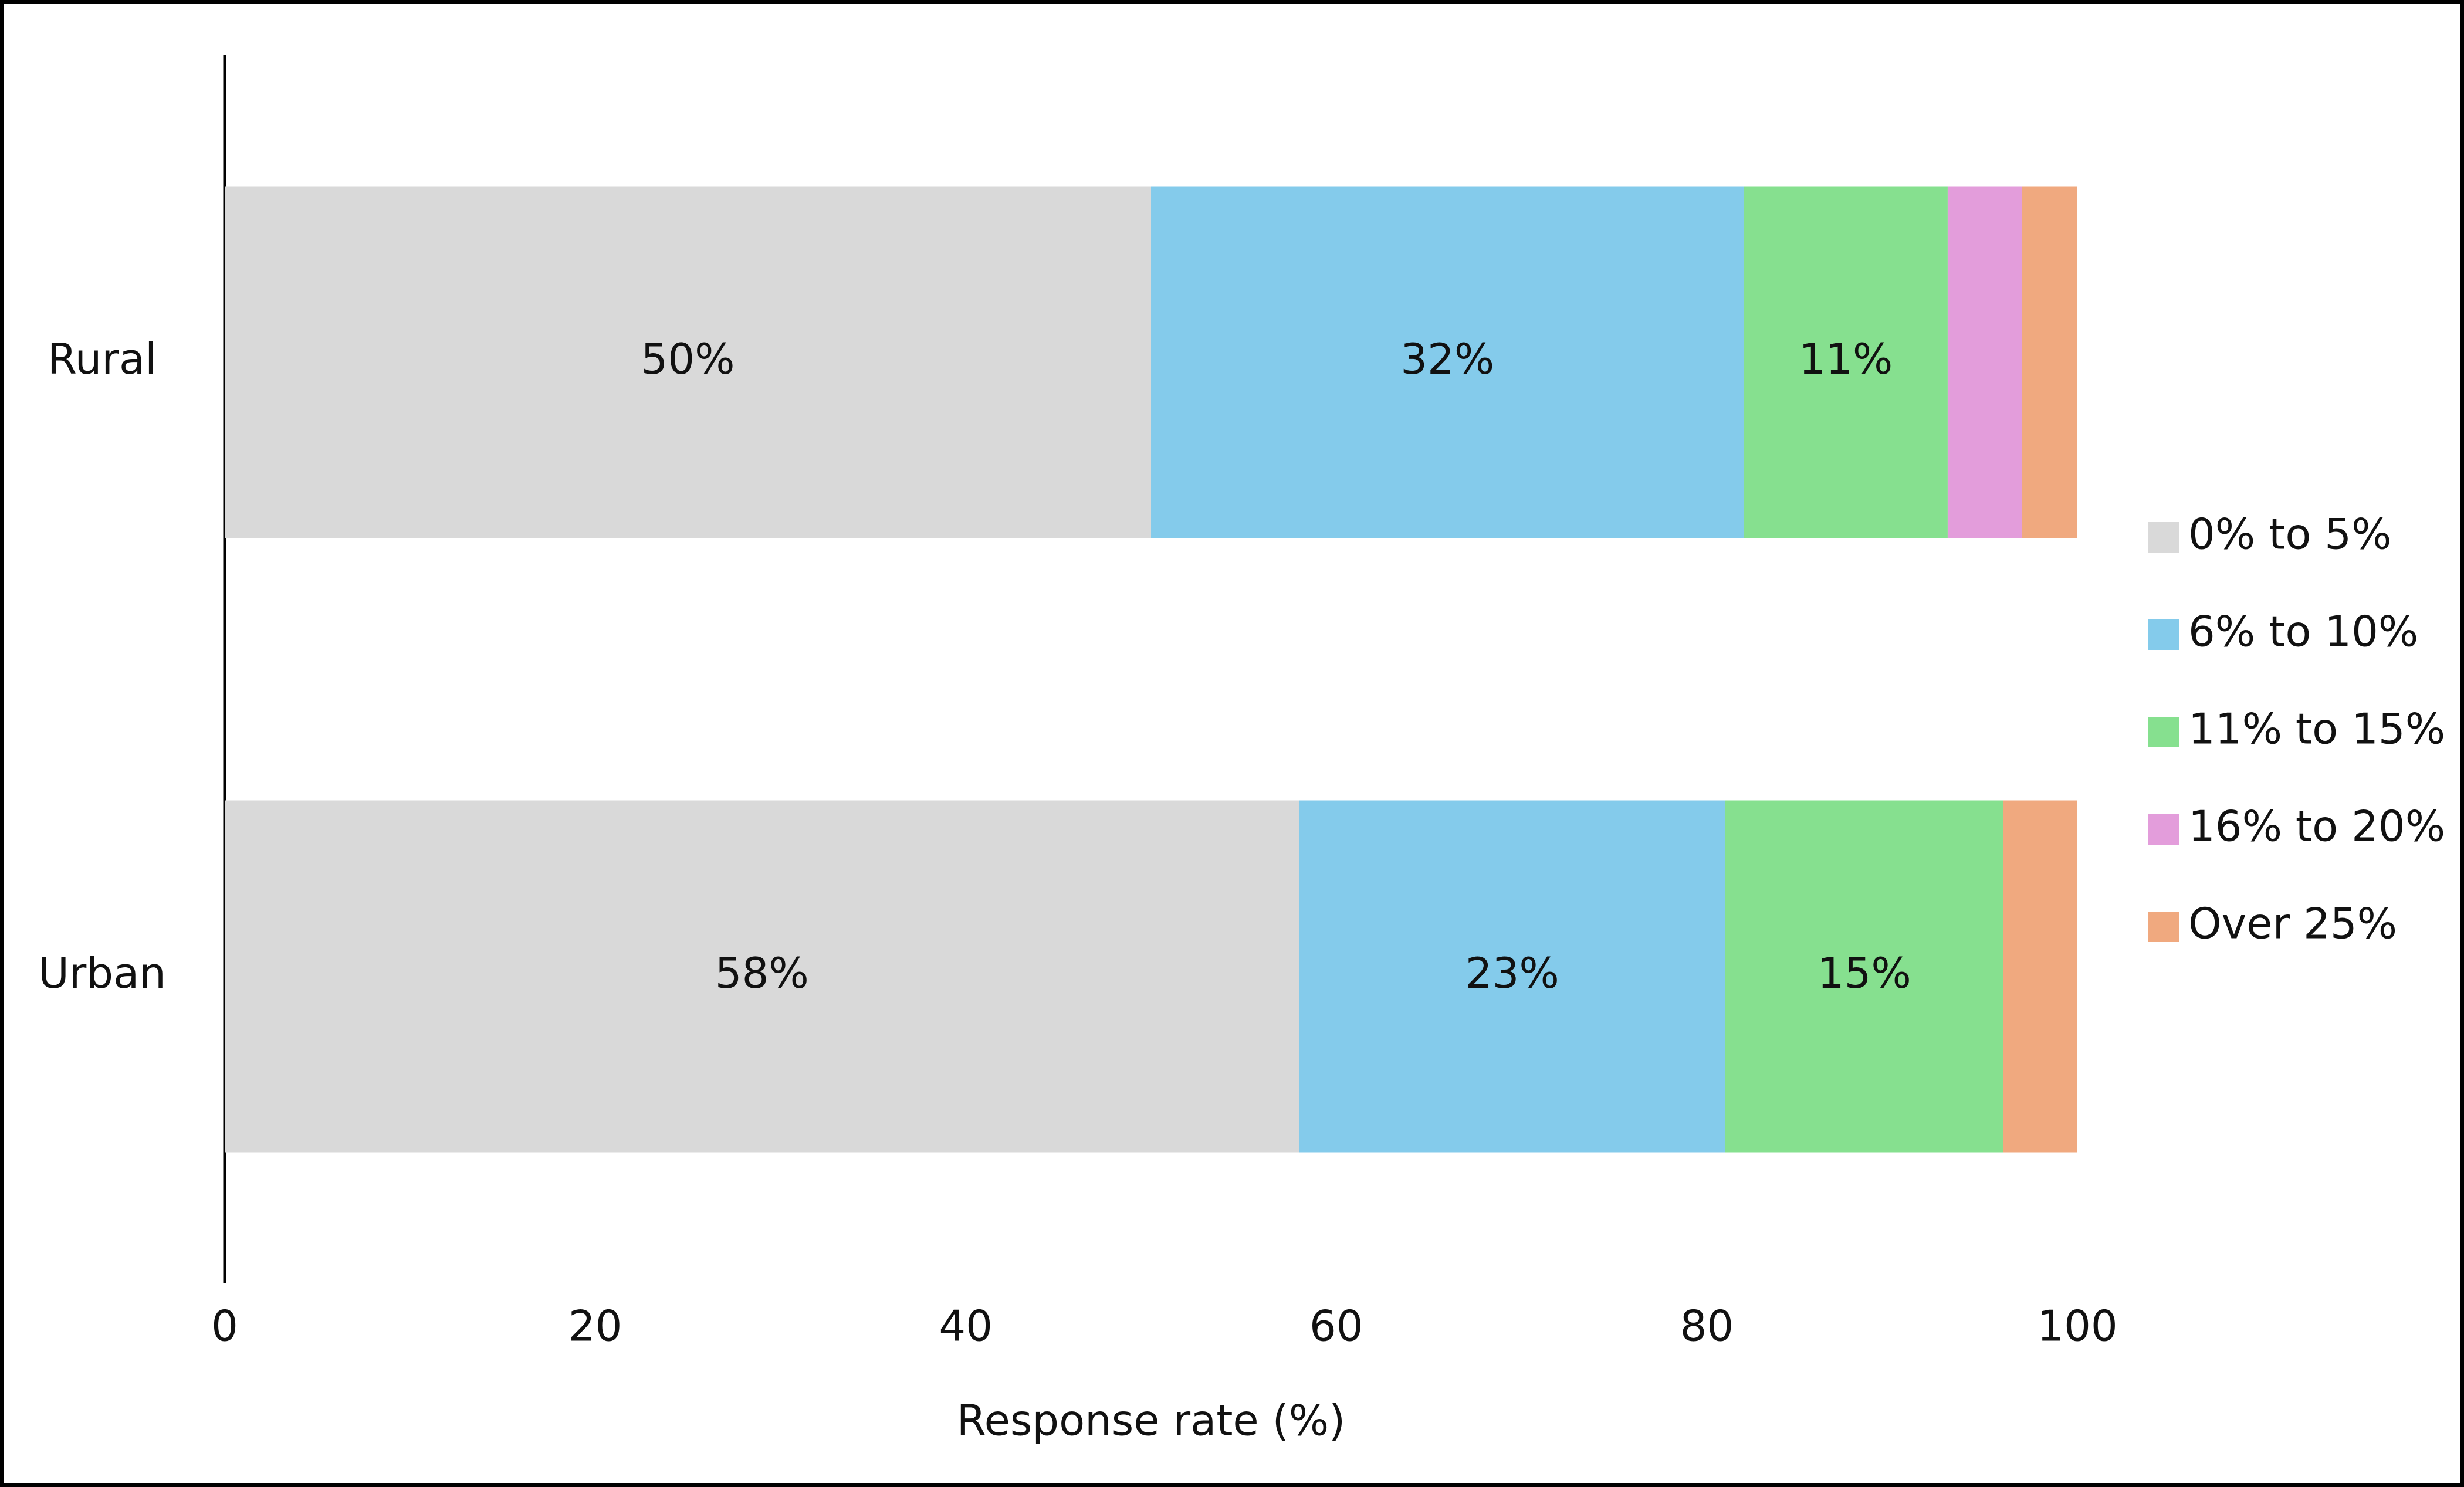 Image resolution: width=2464 pixels, height=1487 pixels. What do you see at coordinates (688, 359) in the screenshot?
I see `data-label: 50%` at bounding box center [688, 359].